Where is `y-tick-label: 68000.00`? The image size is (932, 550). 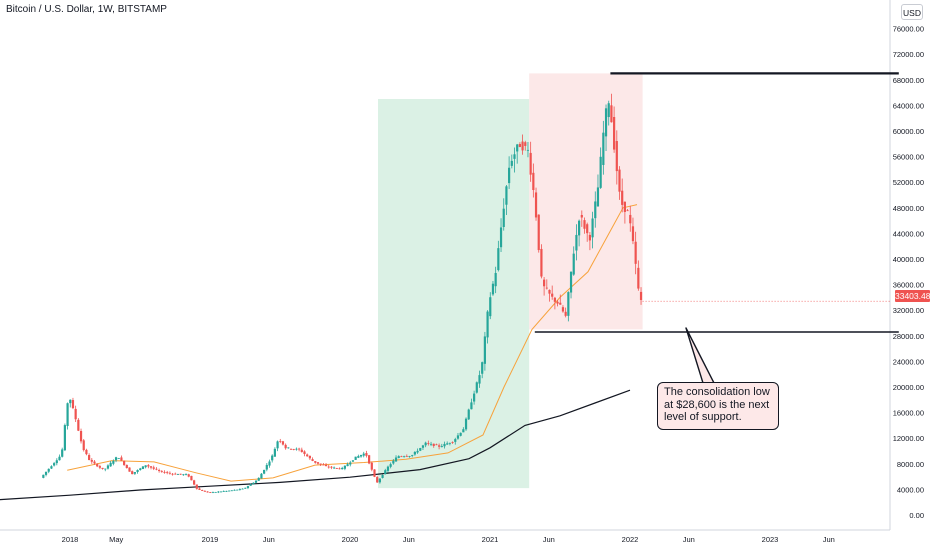 y-tick-label: 68000.00 is located at coordinates (908, 80).